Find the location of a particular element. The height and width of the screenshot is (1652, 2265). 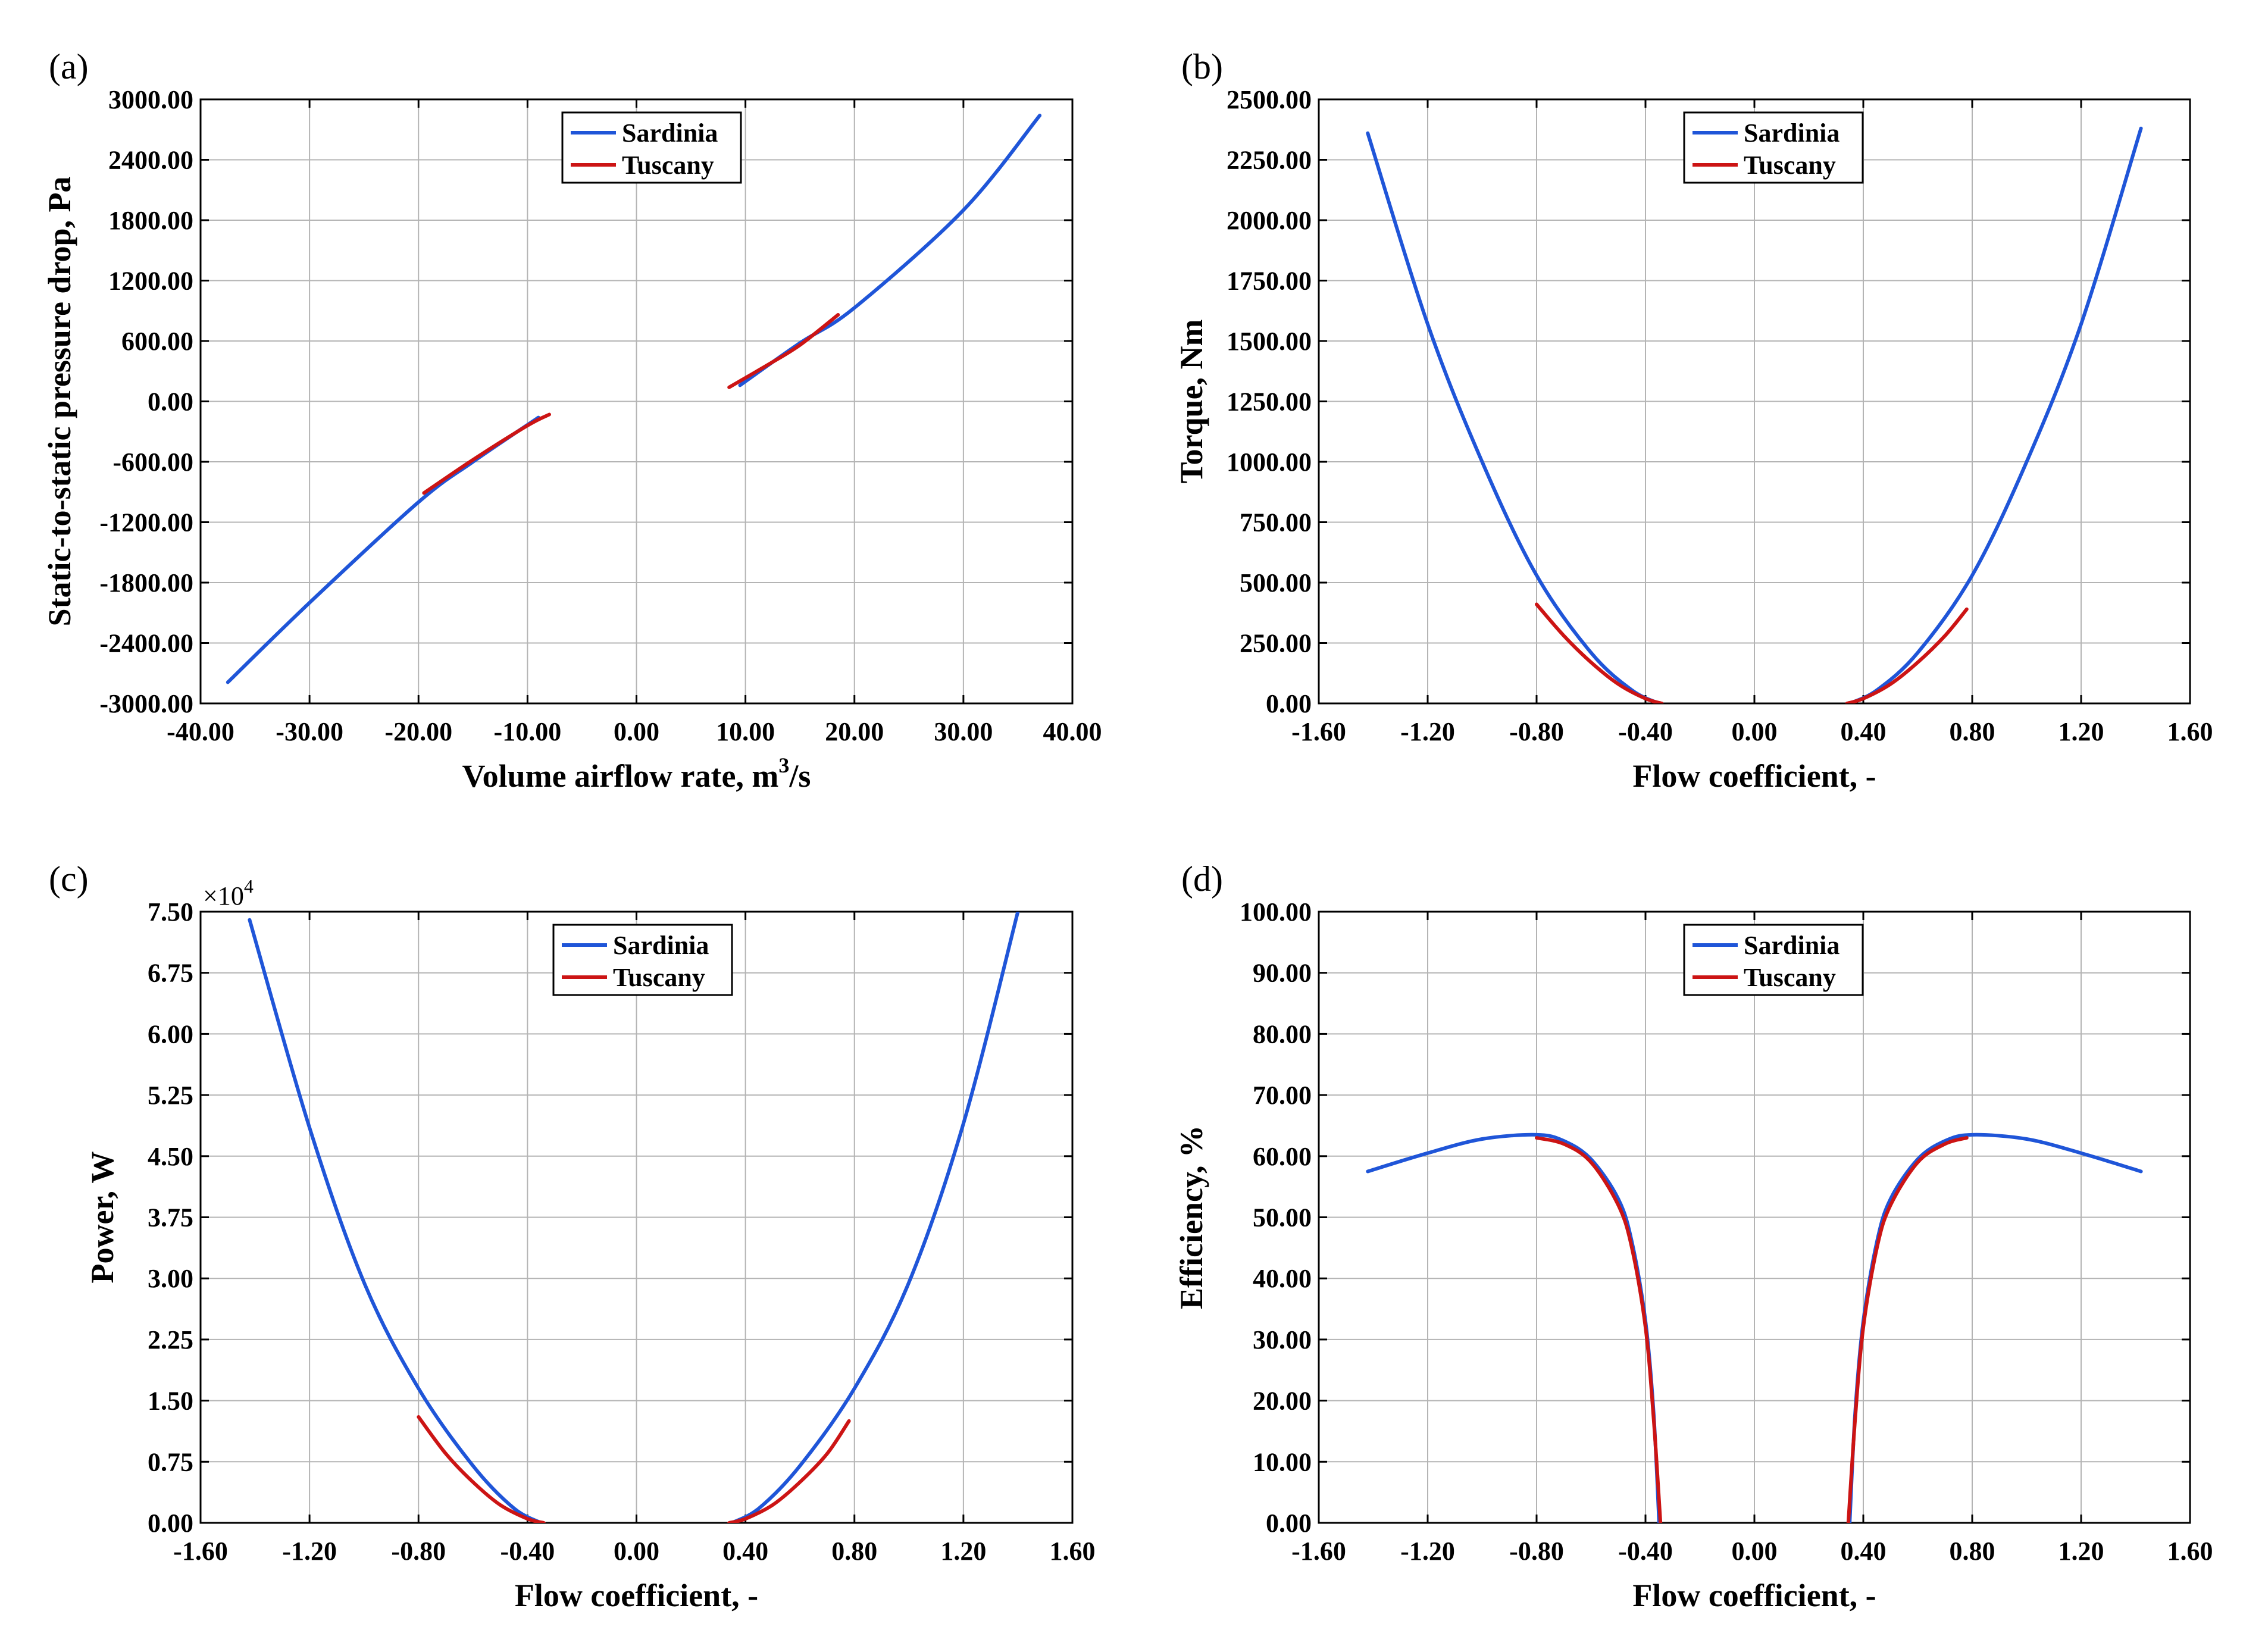

y-tick-label: 100.00 is located at coordinates (1276, 912).